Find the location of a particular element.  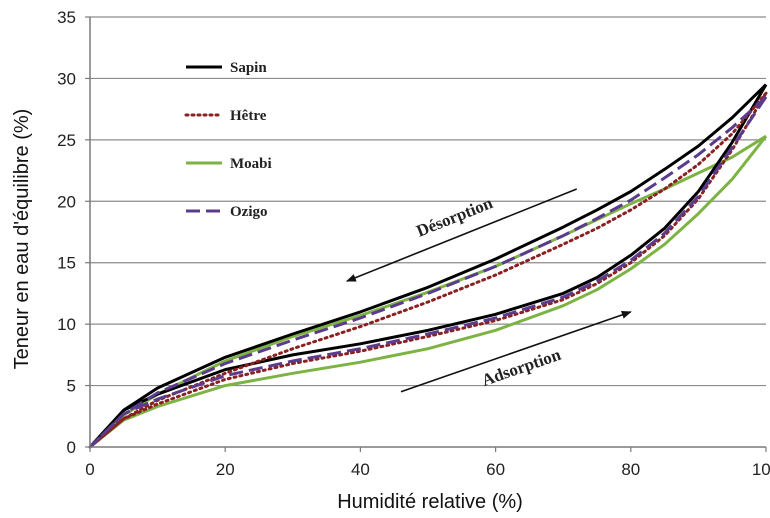

y-tick-label: 5 is located at coordinates (71, 386).